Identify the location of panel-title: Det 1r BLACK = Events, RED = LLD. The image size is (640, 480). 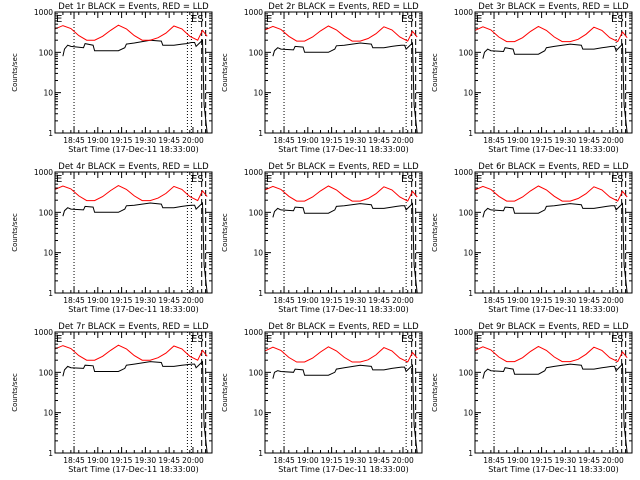
(133, 7).